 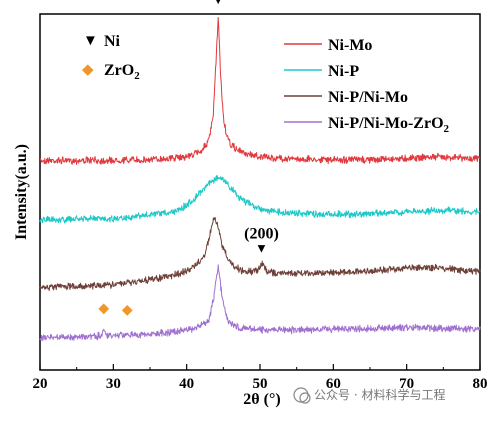 I want to click on watermark-text: 公众号 · 材料科学与工程, so click(x=379, y=394).